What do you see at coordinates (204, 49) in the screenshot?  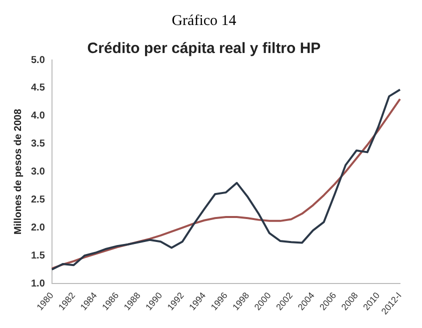 I see `chart-subtitle: Crédito per cápita real y filtro HP` at bounding box center [204, 49].